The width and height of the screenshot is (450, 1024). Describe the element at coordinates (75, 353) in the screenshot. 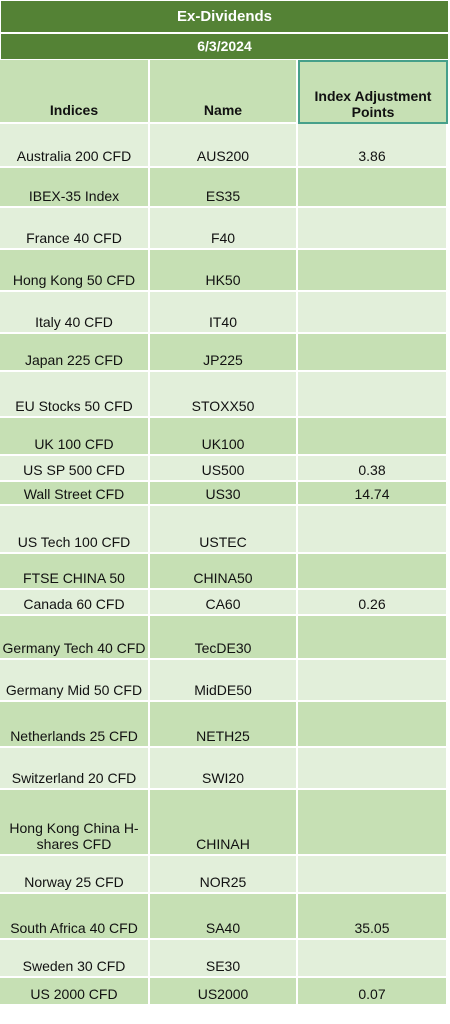

I see `index-cell: Japan 225 CFD` at that location.